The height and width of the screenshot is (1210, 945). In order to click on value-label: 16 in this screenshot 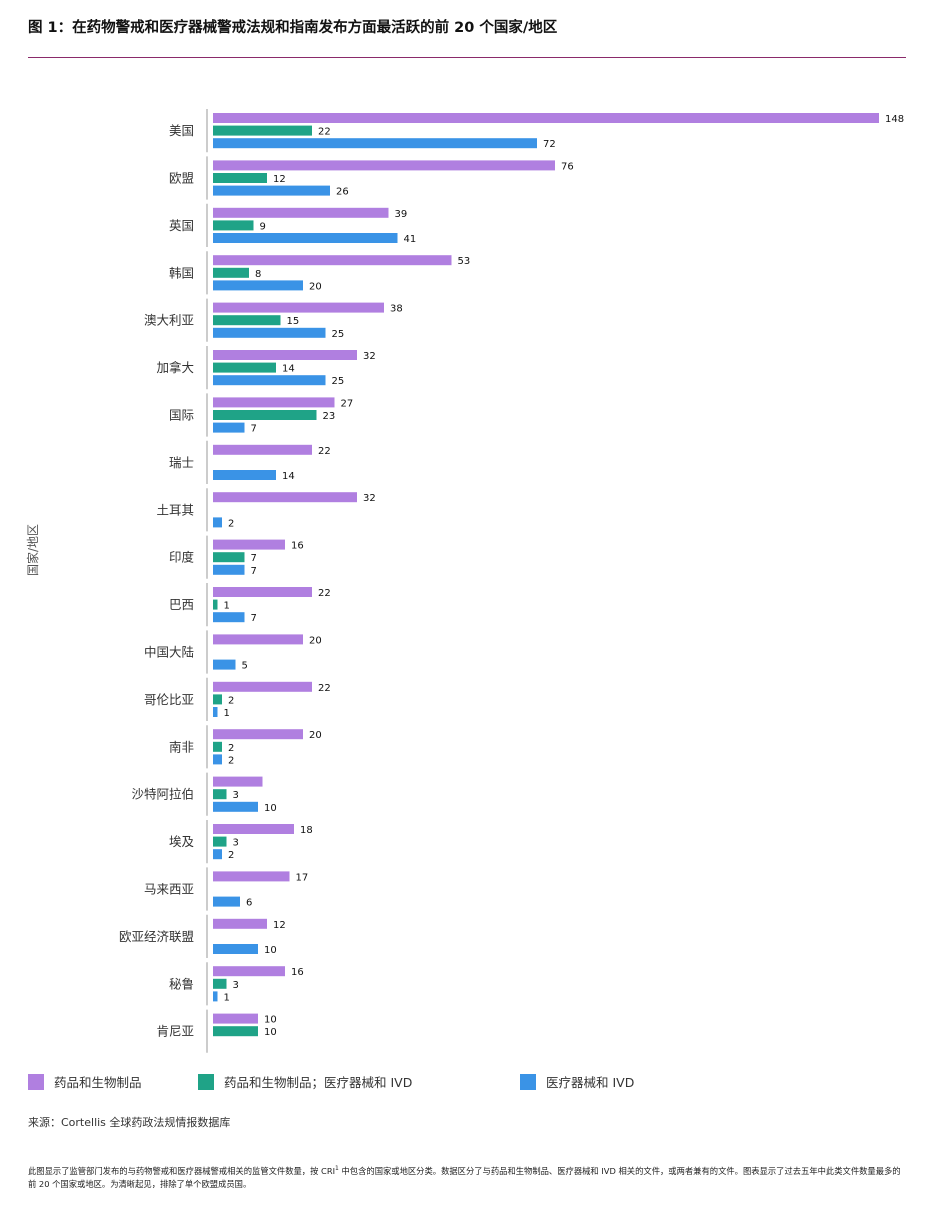, I will do `click(297, 972)`.